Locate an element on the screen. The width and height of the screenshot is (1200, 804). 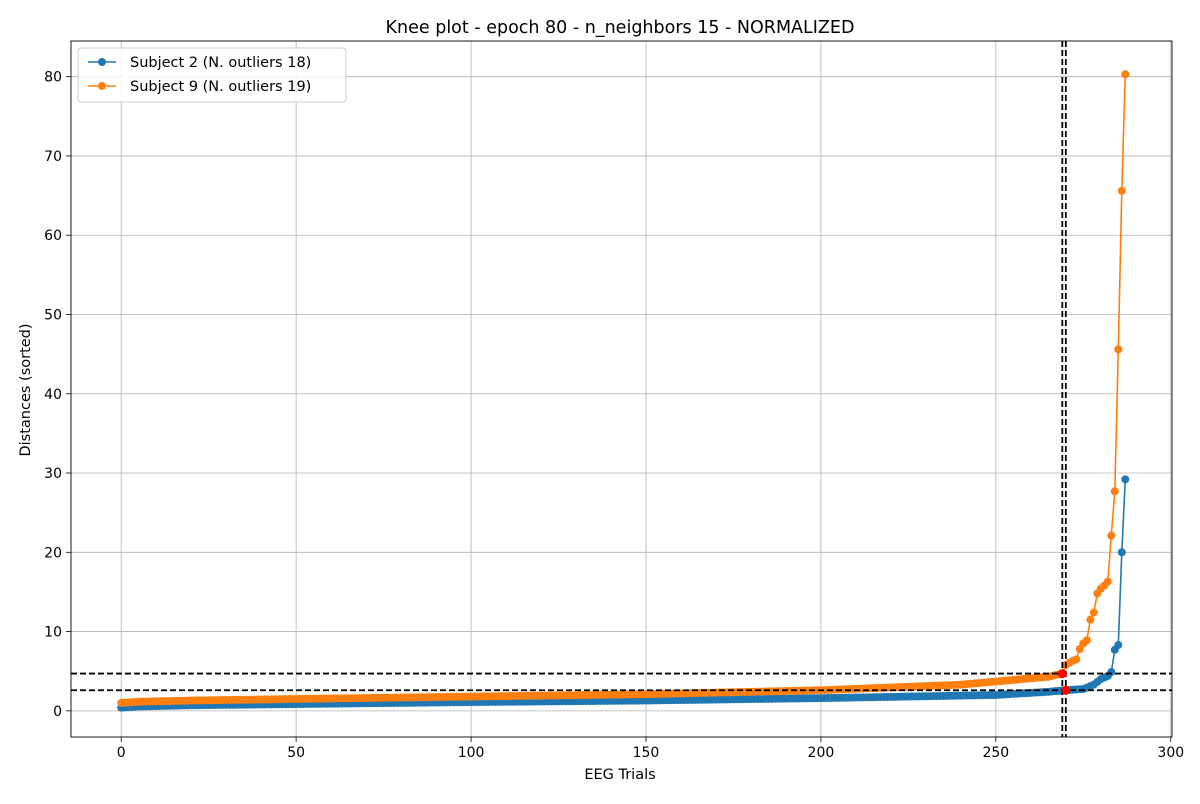
legend-item: Subject 2 (N. outliers 18) is located at coordinates (199, 63).